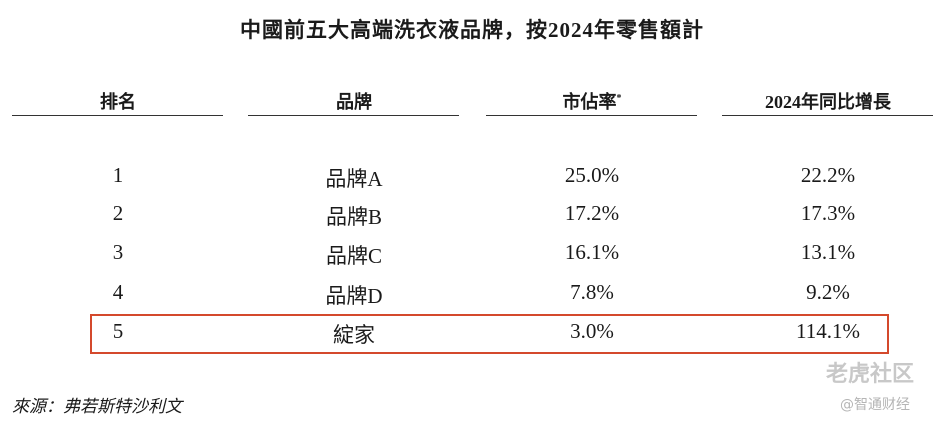 Image resolution: width=944 pixels, height=423 pixels. I want to click on title: 中國前五大高端洗衣液品牌，按2024年零售額計, so click(472, 30).